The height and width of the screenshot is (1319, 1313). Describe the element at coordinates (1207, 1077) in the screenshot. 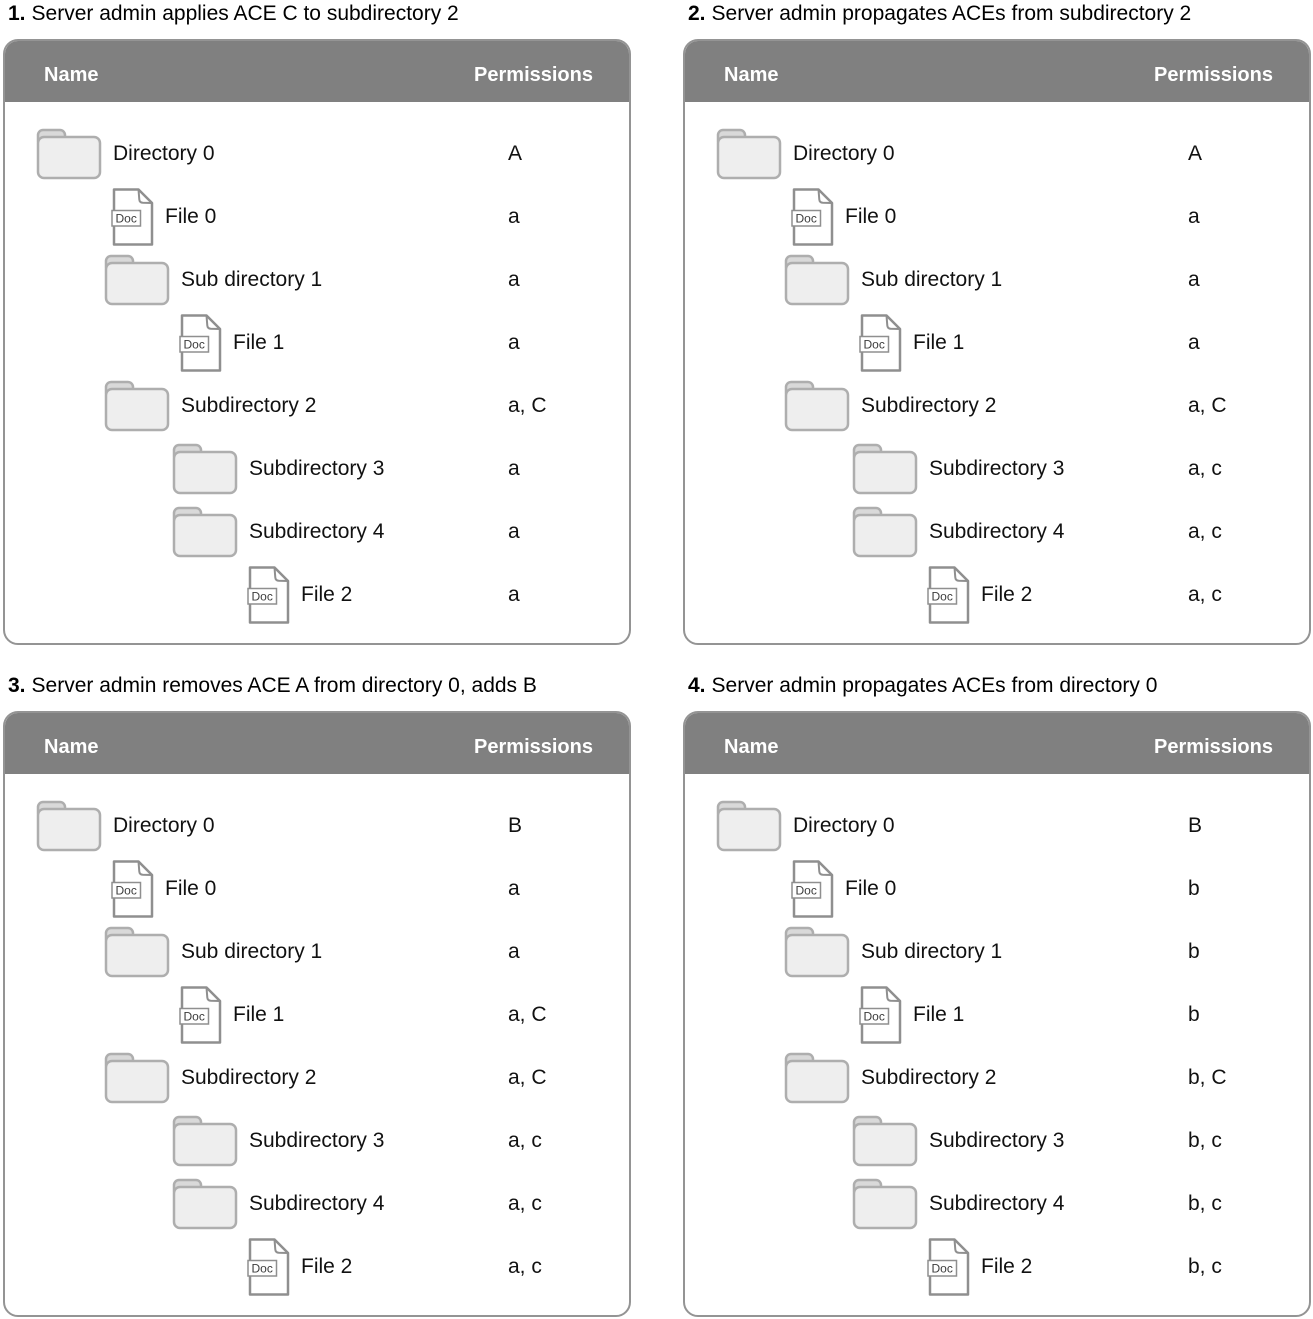

I see `row-permissions: b, C` at that location.